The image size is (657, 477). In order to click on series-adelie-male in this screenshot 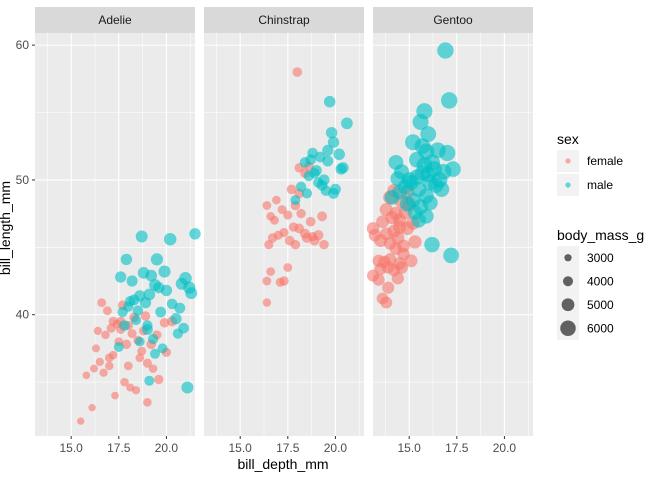, I will do `click(157, 311)`.